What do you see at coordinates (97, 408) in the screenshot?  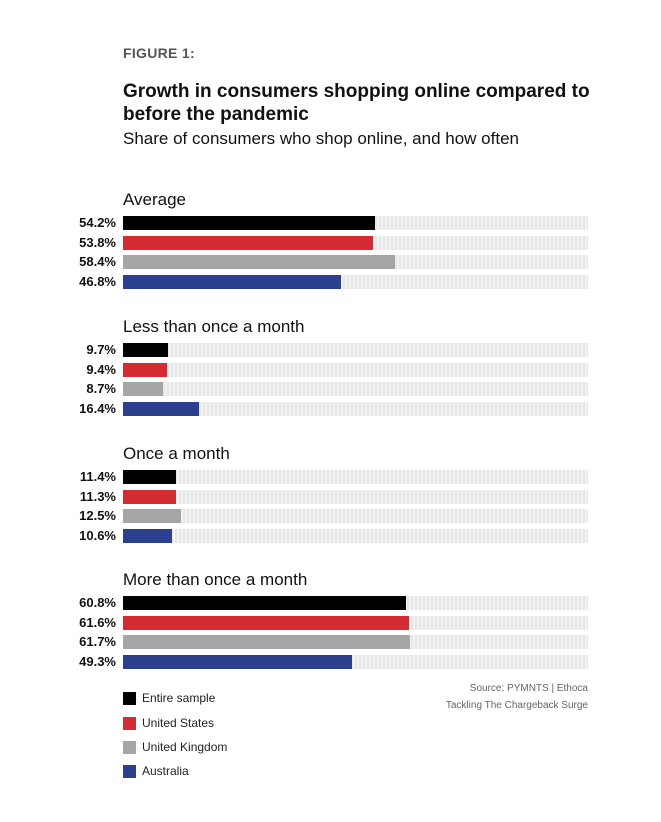 I see `value-label: 16.4%` at bounding box center [97, 408].